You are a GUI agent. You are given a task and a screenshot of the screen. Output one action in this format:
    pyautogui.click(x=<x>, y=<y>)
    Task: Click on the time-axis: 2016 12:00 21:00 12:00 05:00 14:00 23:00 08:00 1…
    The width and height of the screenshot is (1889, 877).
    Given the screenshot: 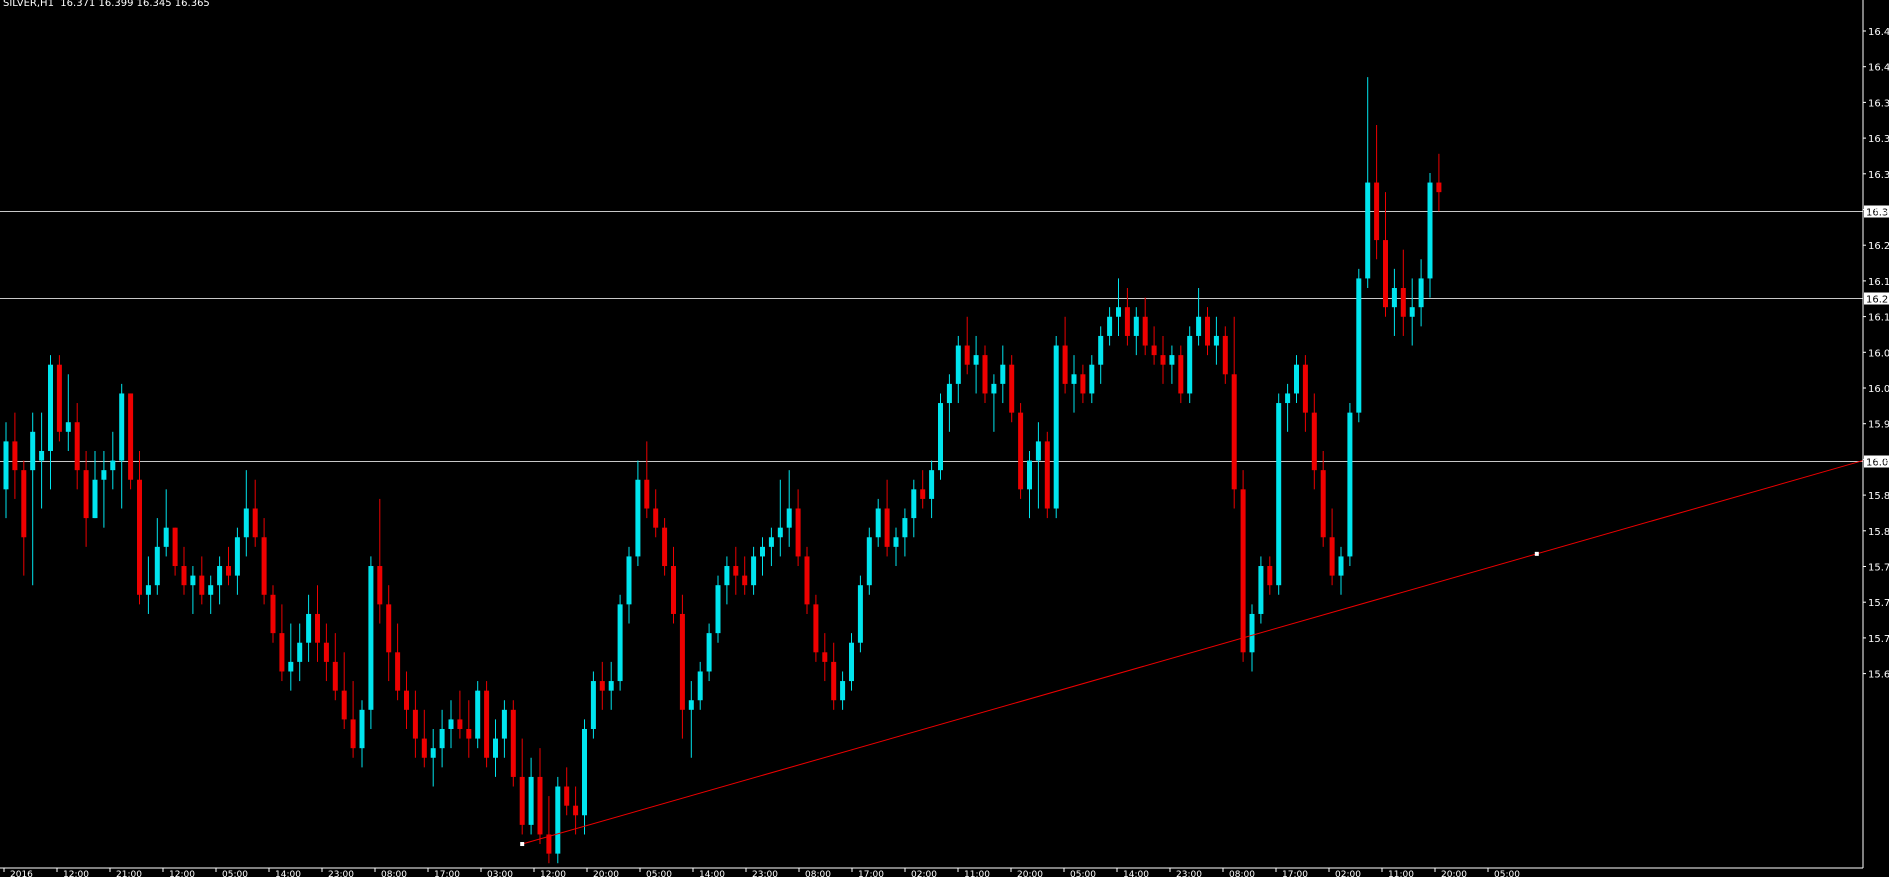 What is the action you would take?
    pyautogui.click(x=931, y=872)
    